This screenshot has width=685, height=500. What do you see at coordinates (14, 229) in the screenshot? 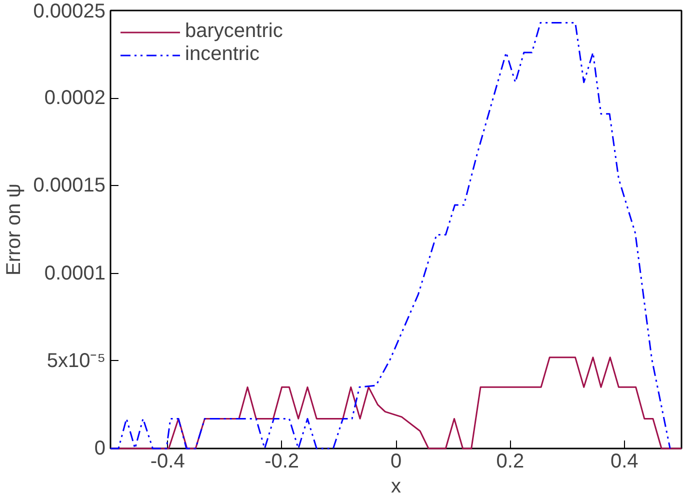
I see `y-axis-title: Error on ψ` at bounding box center [14, 229].